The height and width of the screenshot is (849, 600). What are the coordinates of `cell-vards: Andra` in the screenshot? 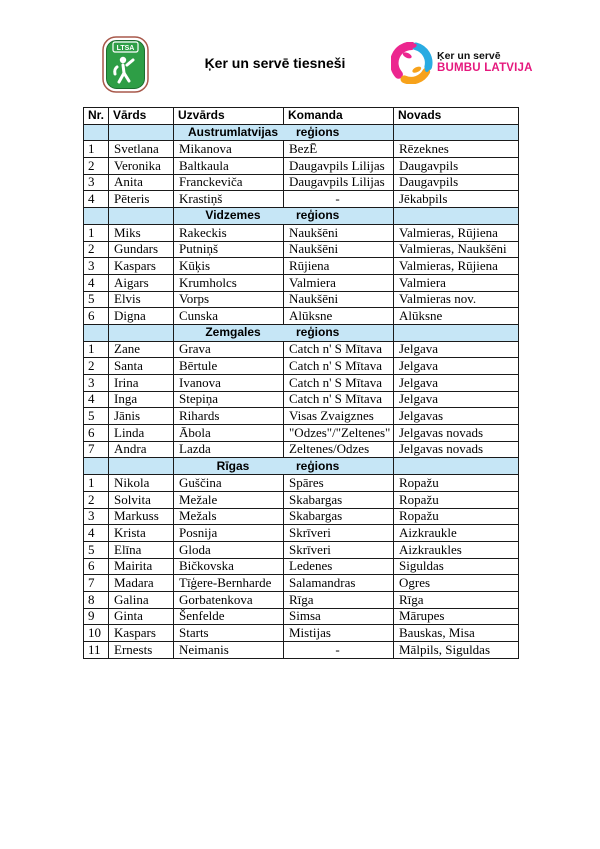 It's located at (141, 449).